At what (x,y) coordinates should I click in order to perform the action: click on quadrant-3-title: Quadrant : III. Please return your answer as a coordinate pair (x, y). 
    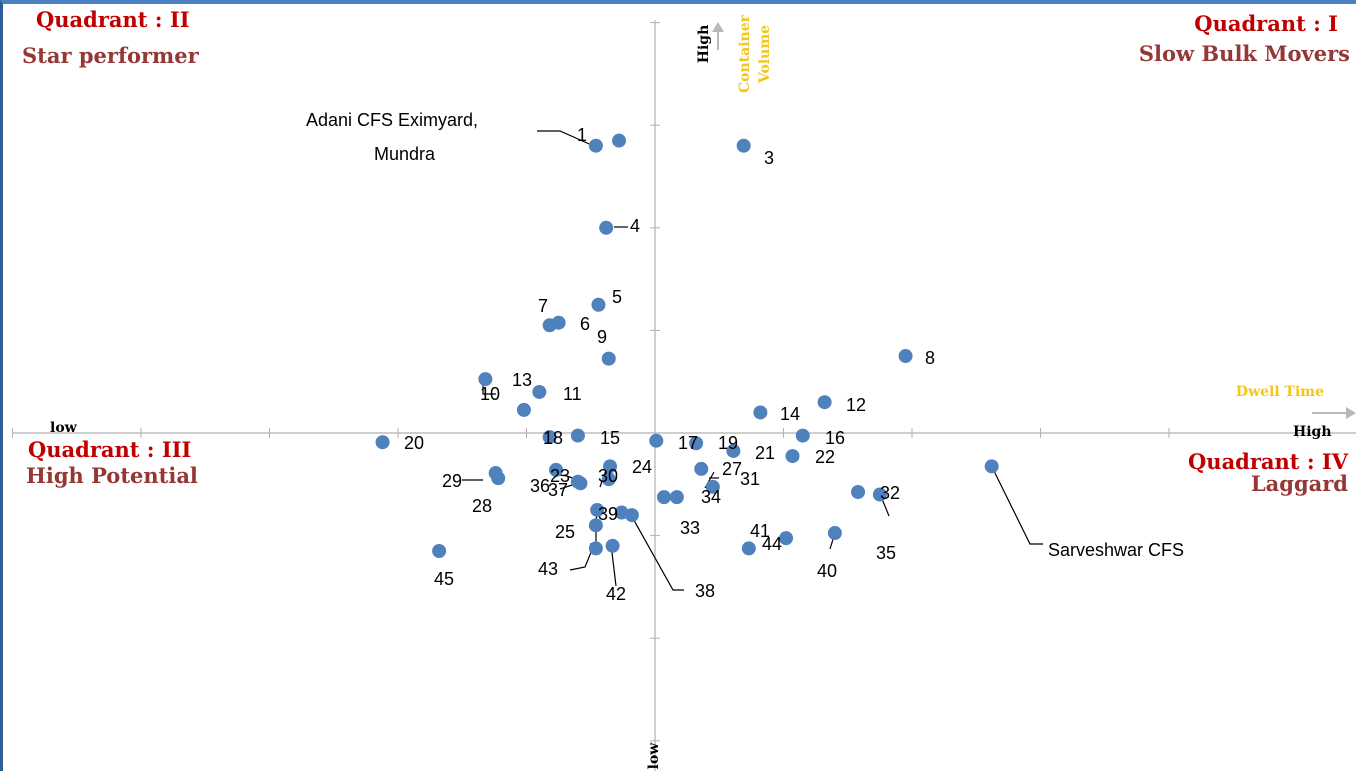
    Looking at the image, I should click on (110, 449).